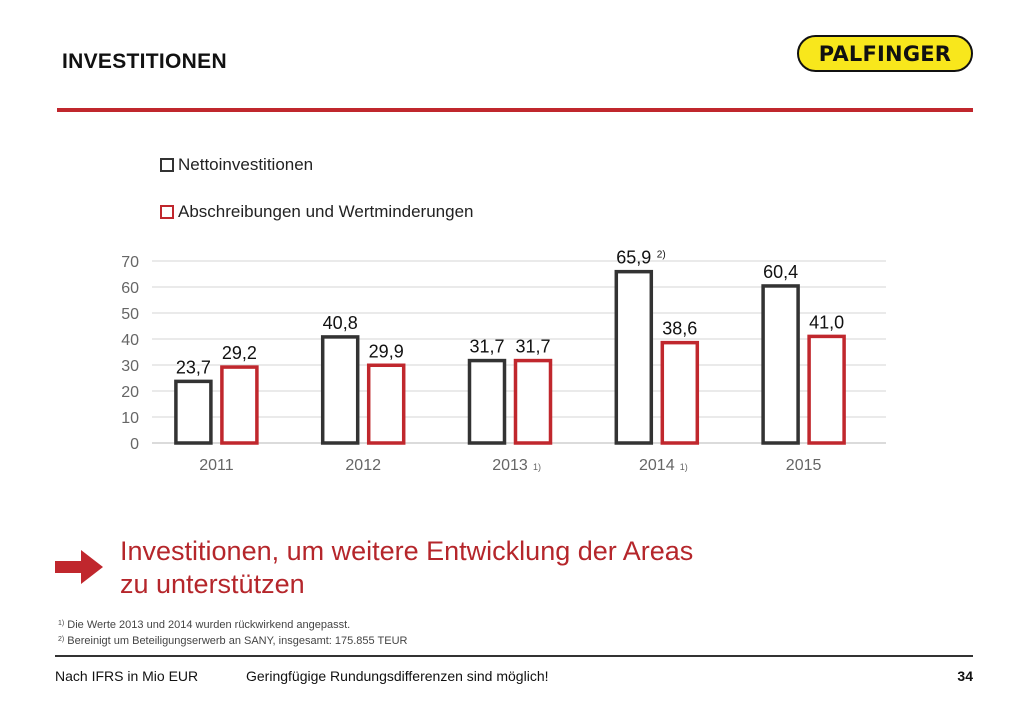  Describe the element at coordinates (826, 389) in the screenshot. I see `bar-abschreibungen-2015` at that location.